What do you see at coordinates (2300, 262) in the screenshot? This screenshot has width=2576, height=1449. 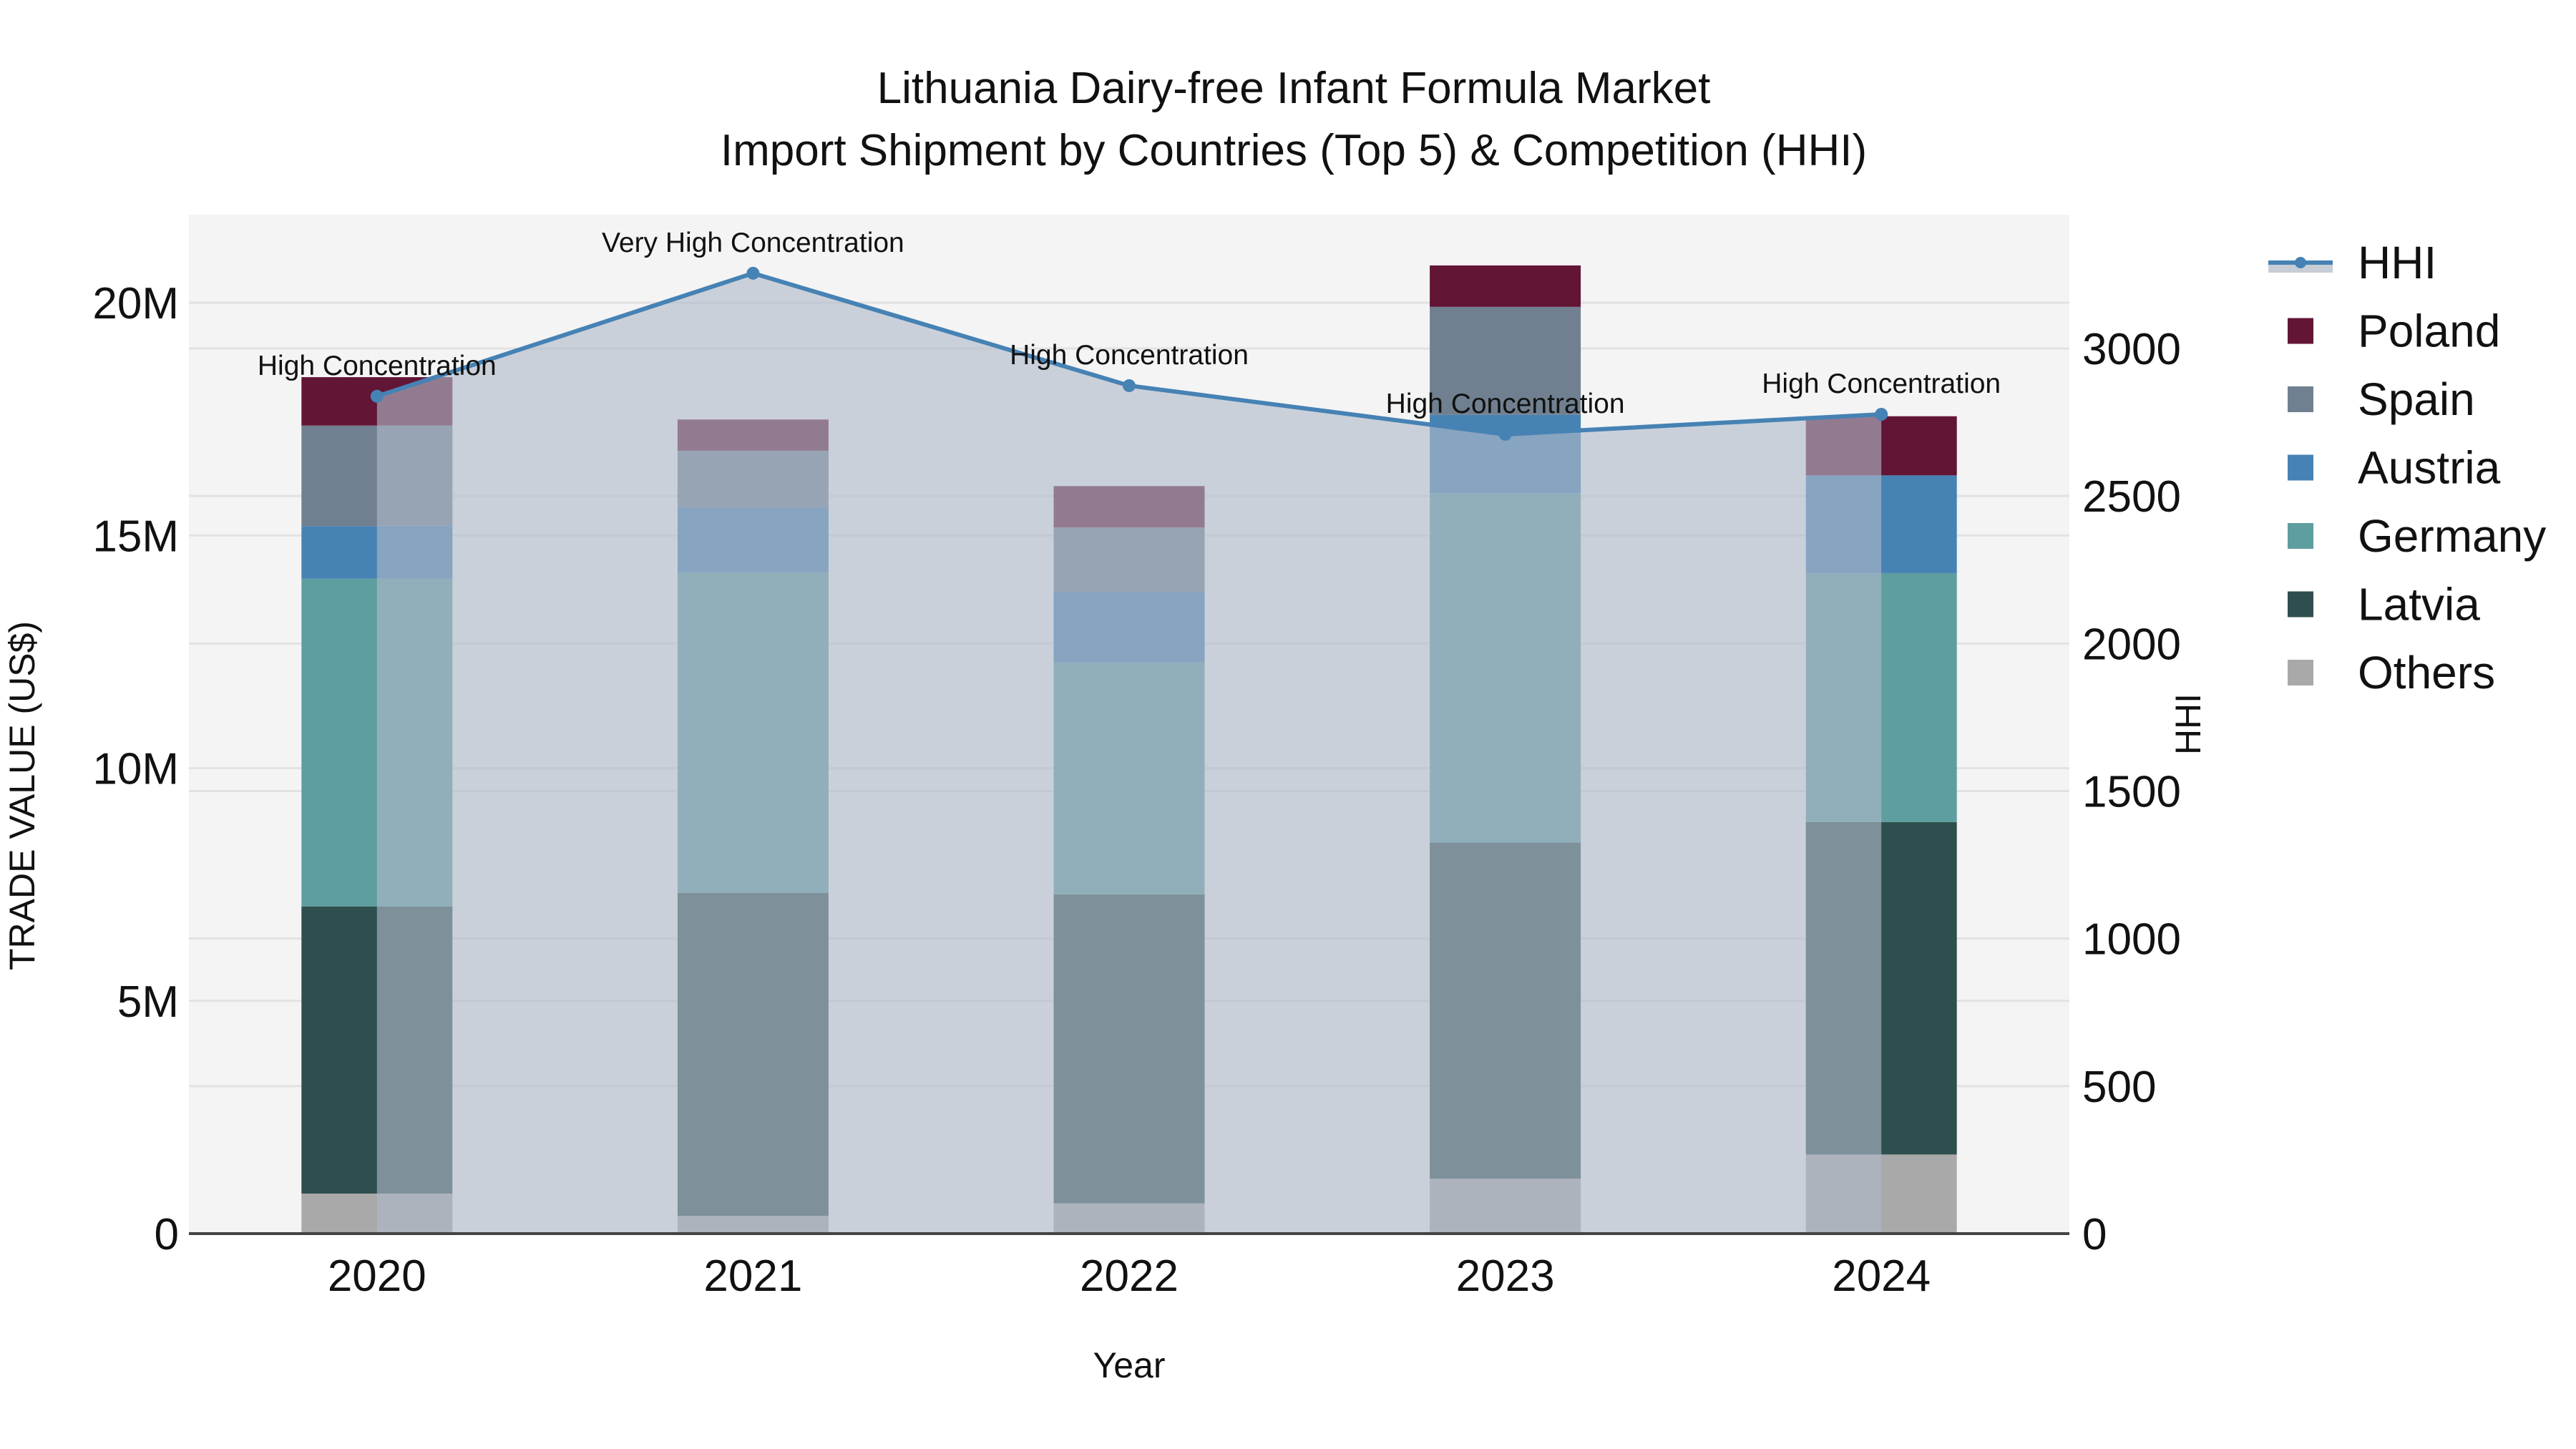 I see `legend-hhi-marker-icon` at bounding box center [2300, 262].